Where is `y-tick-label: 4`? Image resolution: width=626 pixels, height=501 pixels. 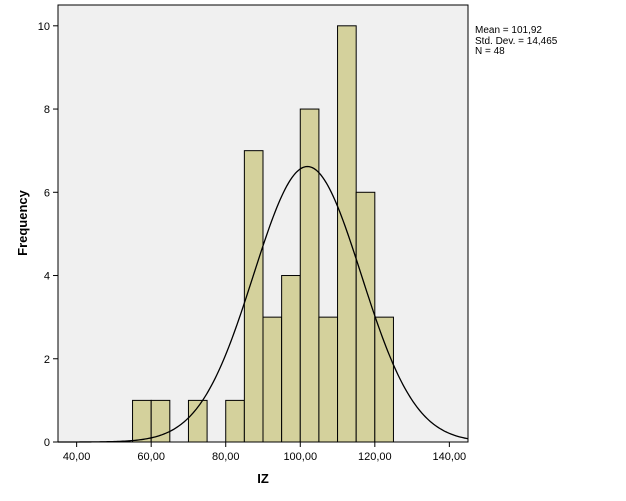 y-tick-label: 4 is located at coordinates (47, 277).